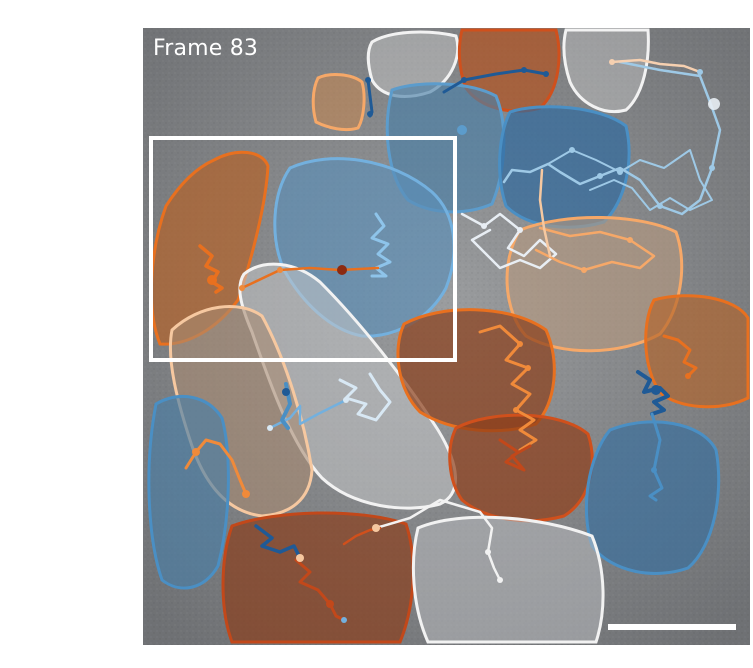 This screenshot has height=668, width=753. What do you see at coordinates (206, 48) in the screenshot?
I see `frame-label: Frame 83` at bounding box center [206, 48].